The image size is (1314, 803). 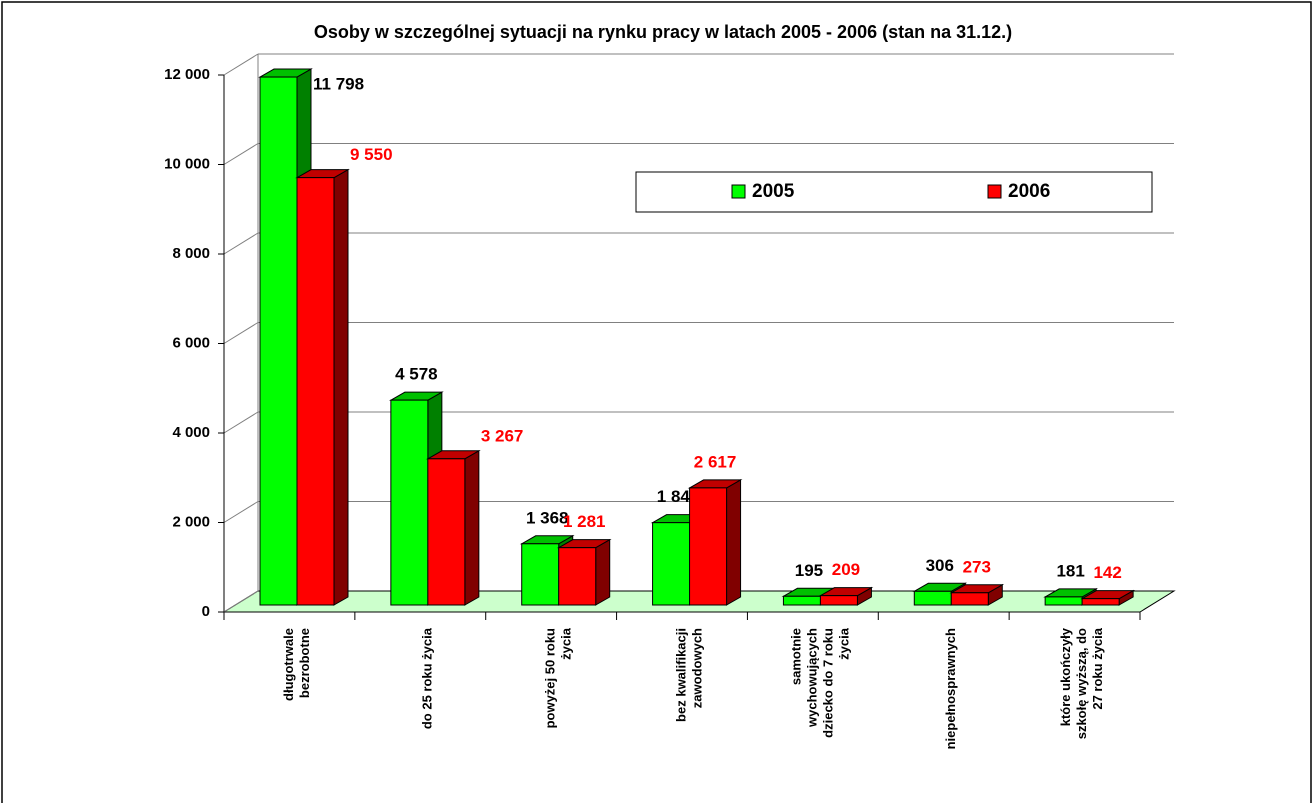 What do you see at coordinates (795, 656) in the screenshot?
I see `x-tick-label: samotnie` at bounding box center [795, 656].